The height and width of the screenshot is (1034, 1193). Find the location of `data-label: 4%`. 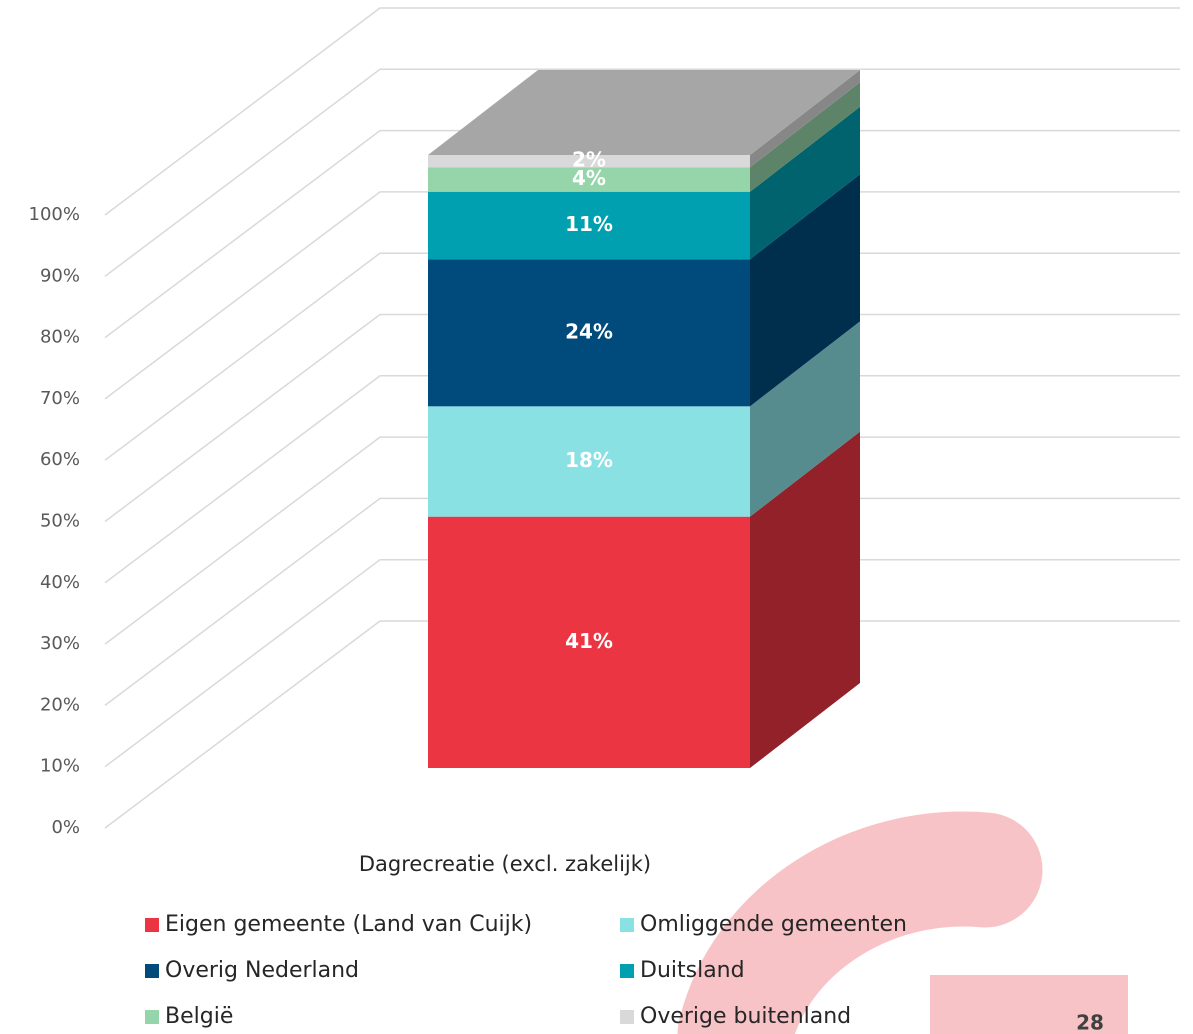

data-label: 4% is located at coordinates (589, 178).